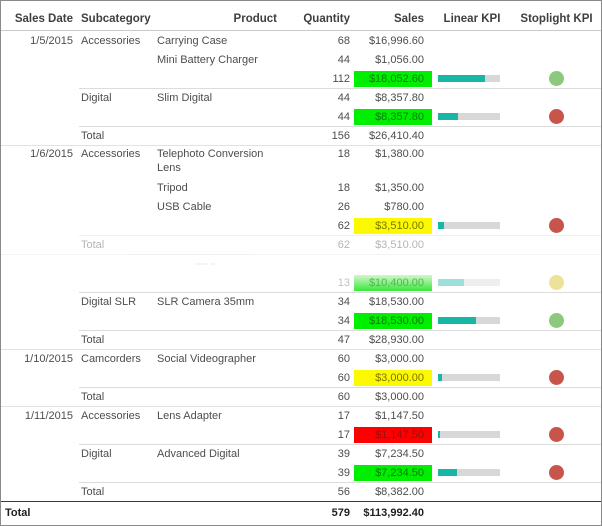  What do you see at coordinates (301, 97) in the screenshot?
I see `detail-row: Digital Slim Digital 44 $8,357.80` at bounding box center [301, 97].